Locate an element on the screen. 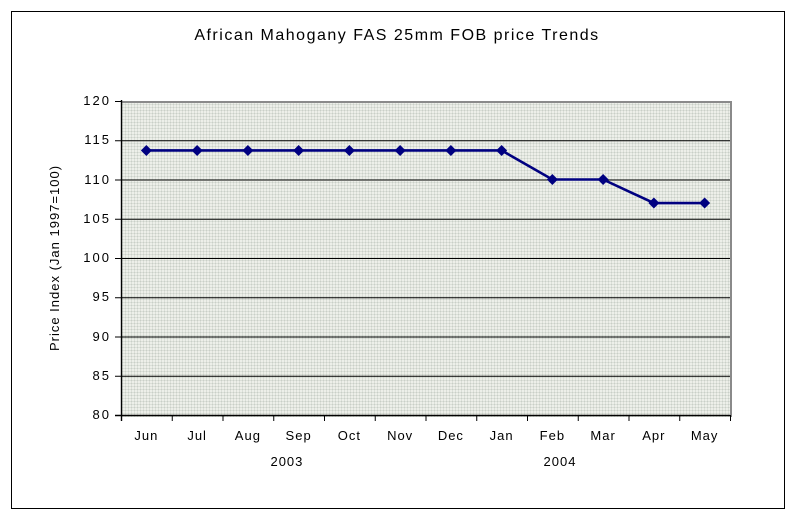  y-tick-label: 80 is located at coordinates (101, 414).